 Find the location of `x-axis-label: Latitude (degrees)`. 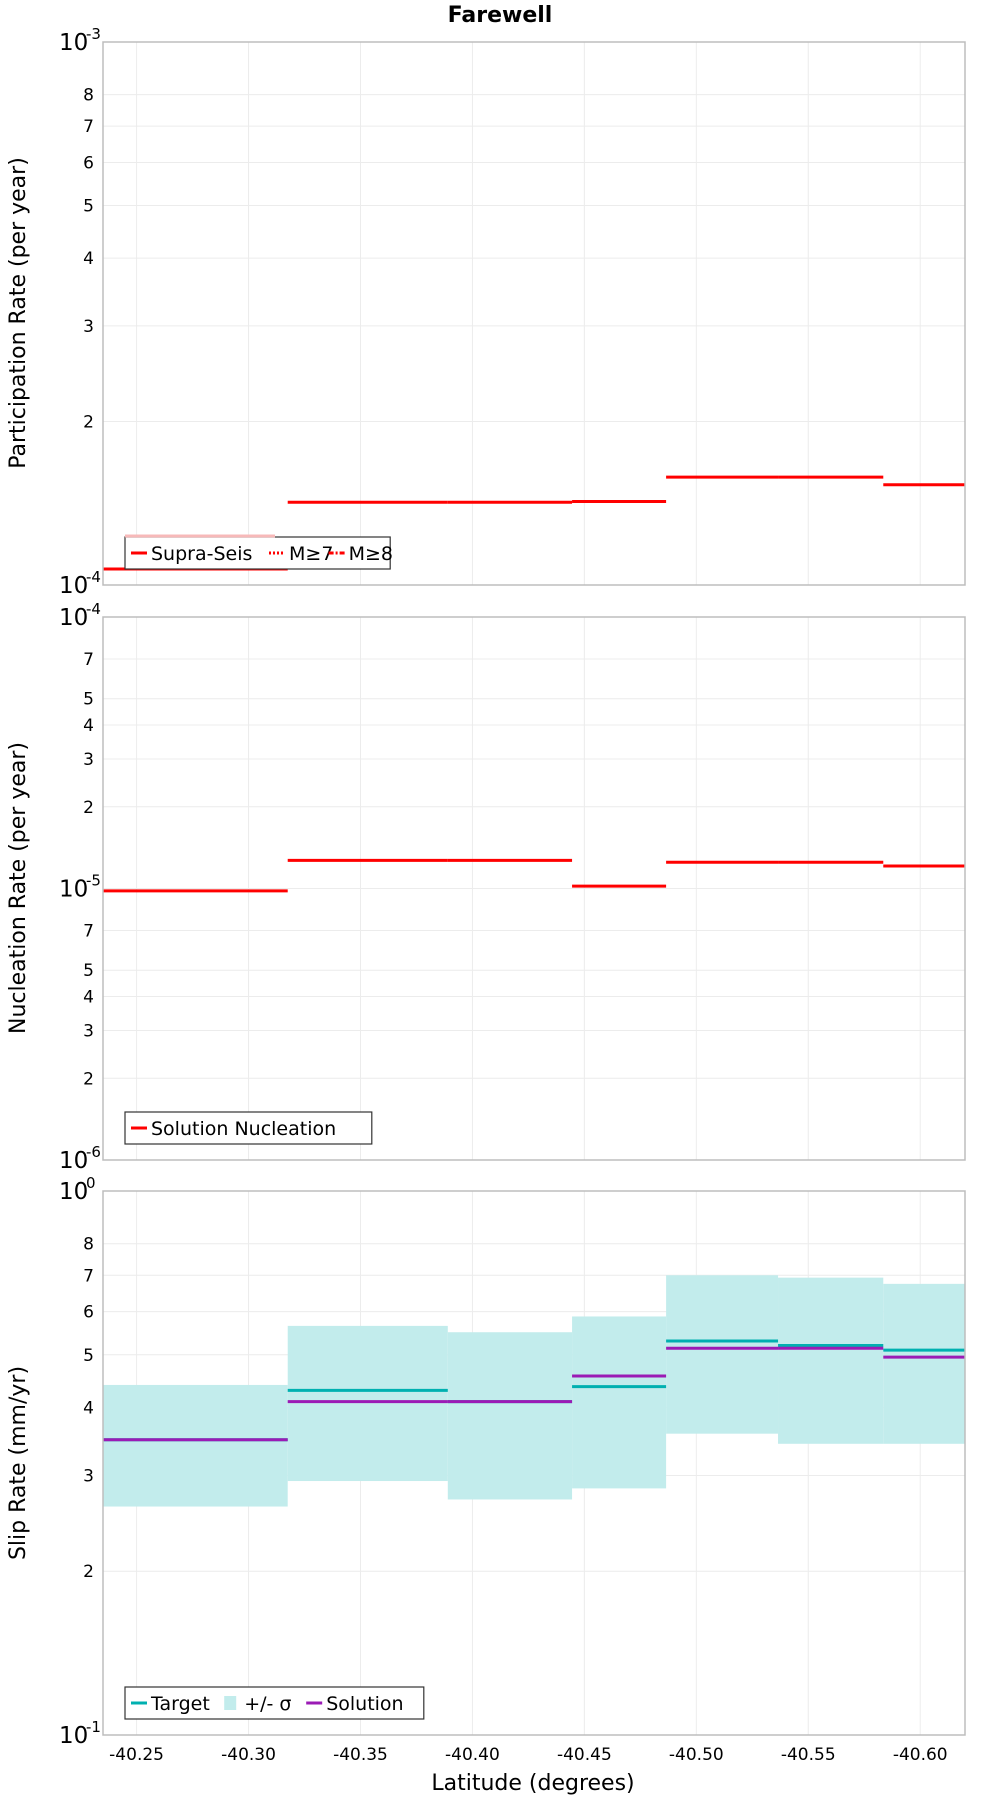

x-axis-label: Latitude (degrees) is located at coordinates (532, 1783).